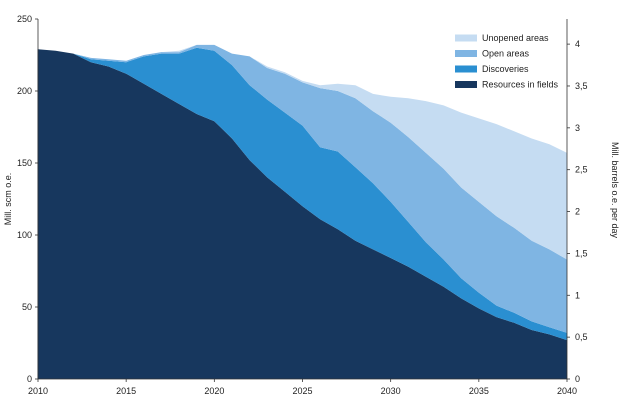 The width and height of the screenshot is (620, 415). I want to click on y-tick-label-left: 250, so click(24, 19).